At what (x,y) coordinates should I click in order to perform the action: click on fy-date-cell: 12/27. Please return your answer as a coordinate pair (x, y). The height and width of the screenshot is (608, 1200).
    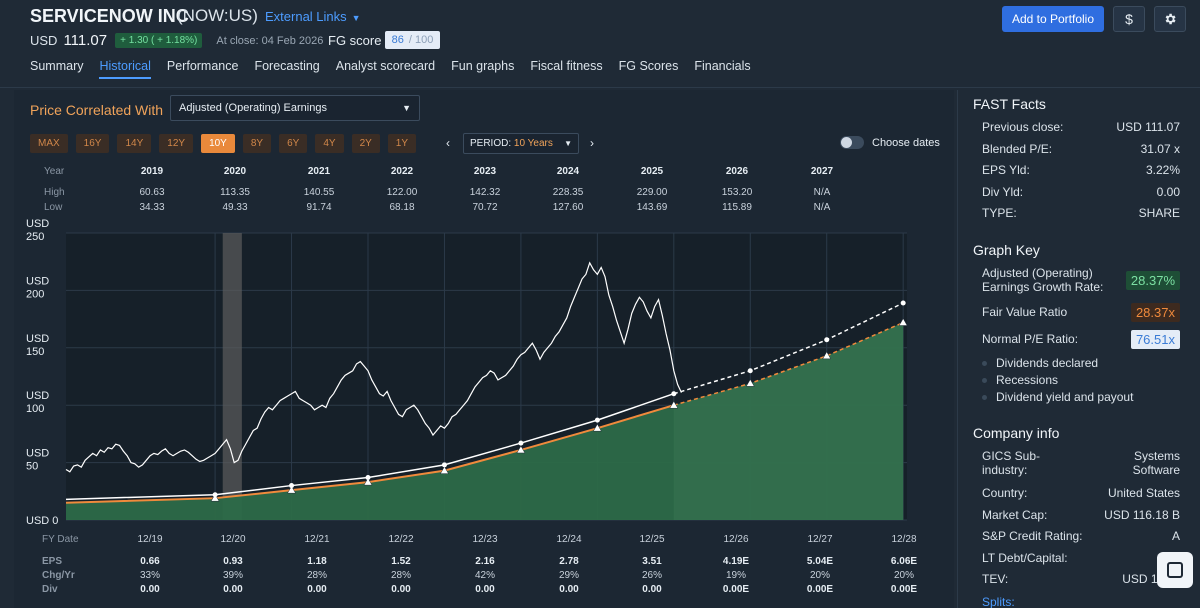
    Looking at the image, I should click on (820, 539).